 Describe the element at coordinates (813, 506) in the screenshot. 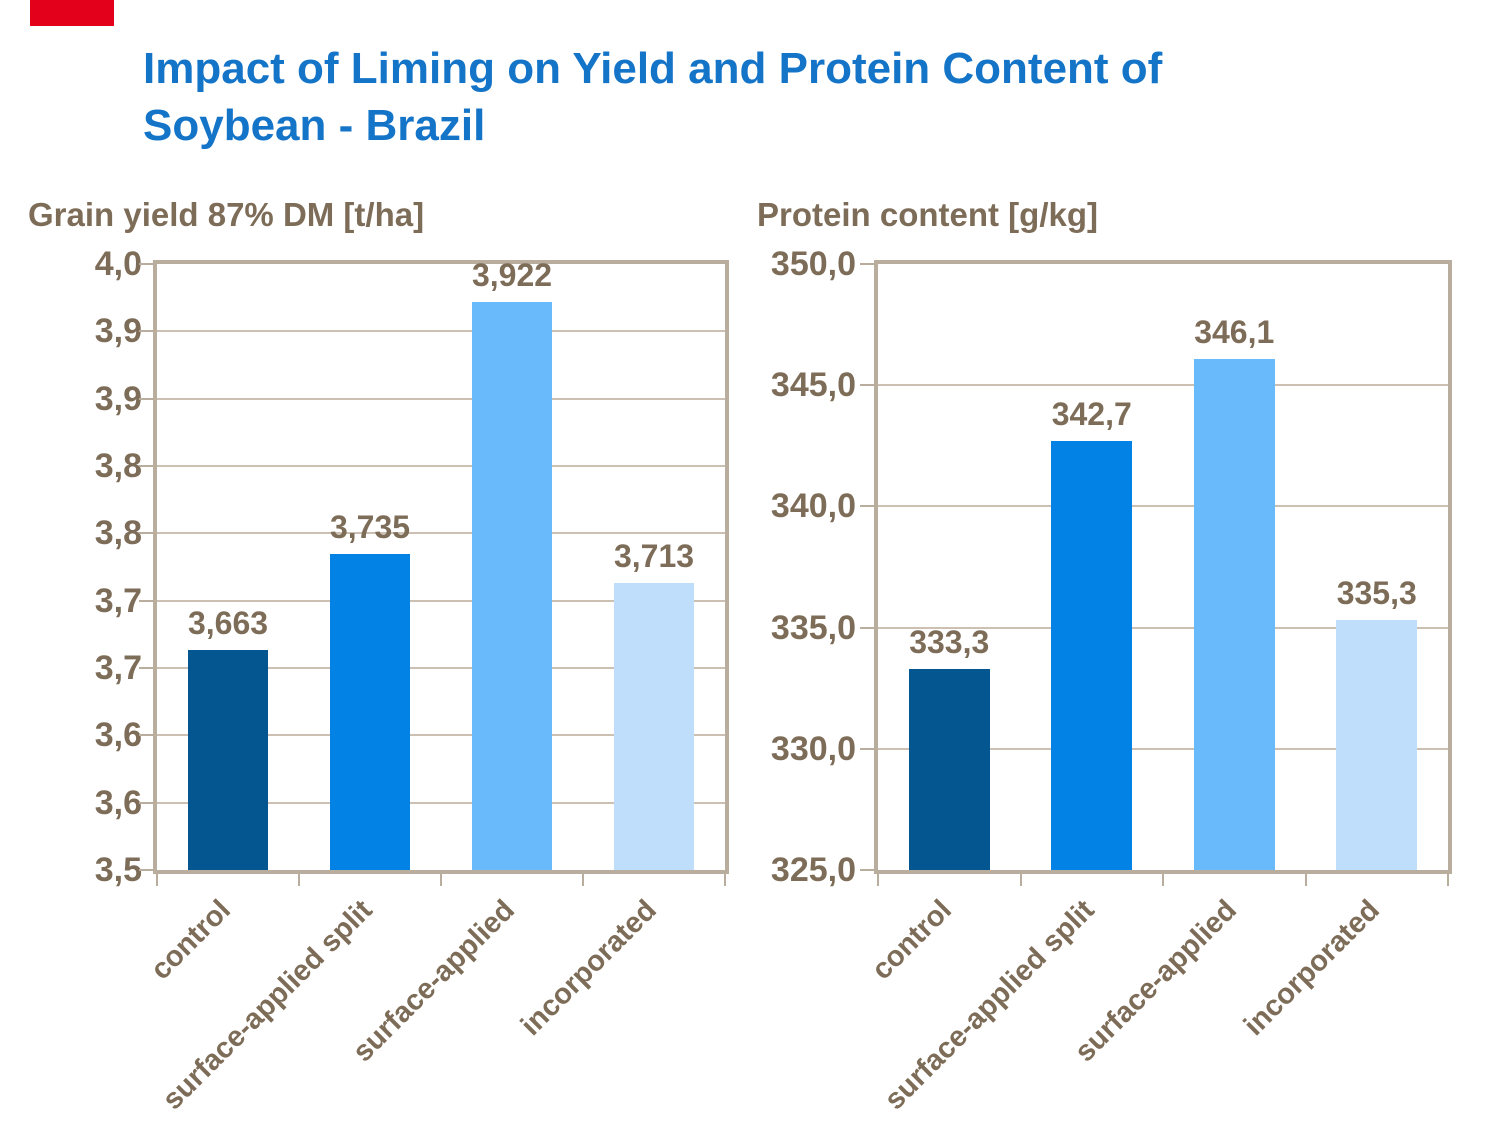

I see `y-axis-label: 340,0` at that location.